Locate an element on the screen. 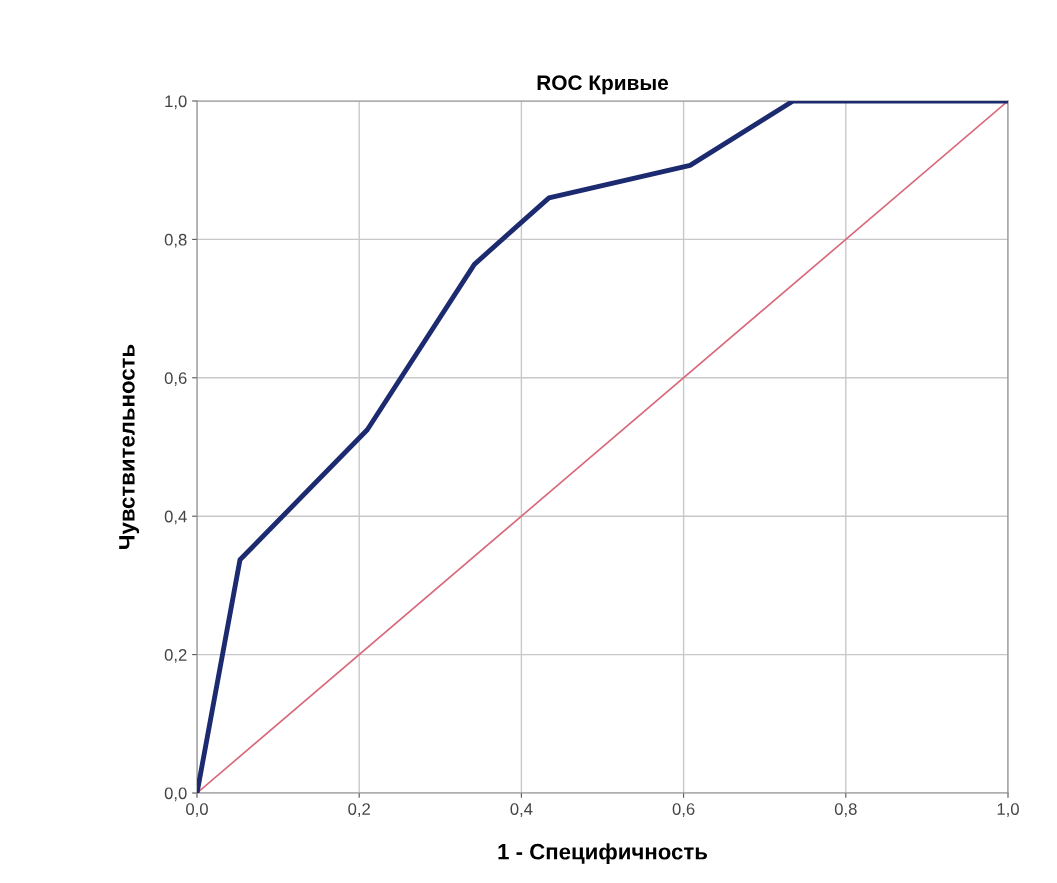 The height and width of the screenshot is (883, 1057). x-tick-label: 0,6 is located at coordinates (683, 810).